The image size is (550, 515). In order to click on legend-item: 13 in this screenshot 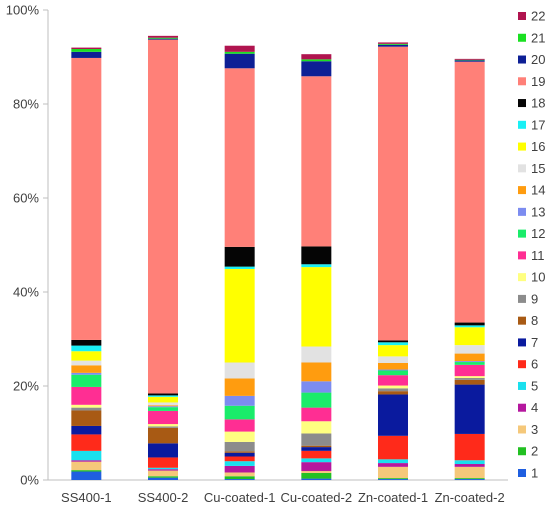, I will do `click(531, 211)`.